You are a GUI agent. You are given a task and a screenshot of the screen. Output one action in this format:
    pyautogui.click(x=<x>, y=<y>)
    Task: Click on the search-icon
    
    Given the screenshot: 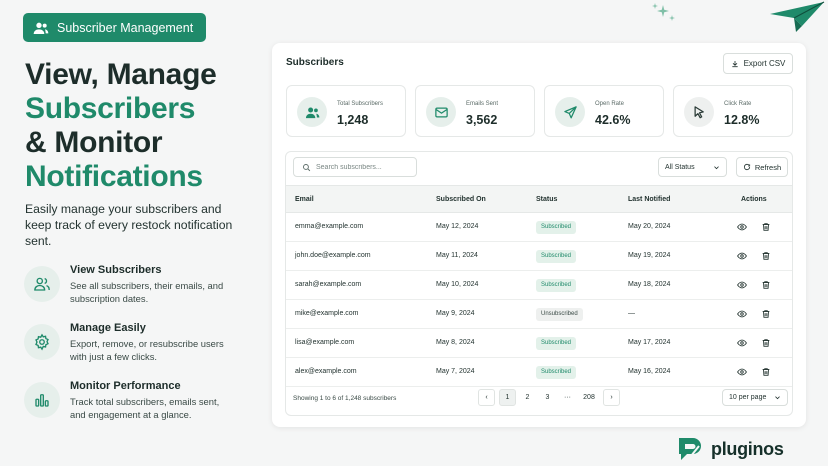 What is the action you would take?
    pyautogui.click(x=307, y=167)
    